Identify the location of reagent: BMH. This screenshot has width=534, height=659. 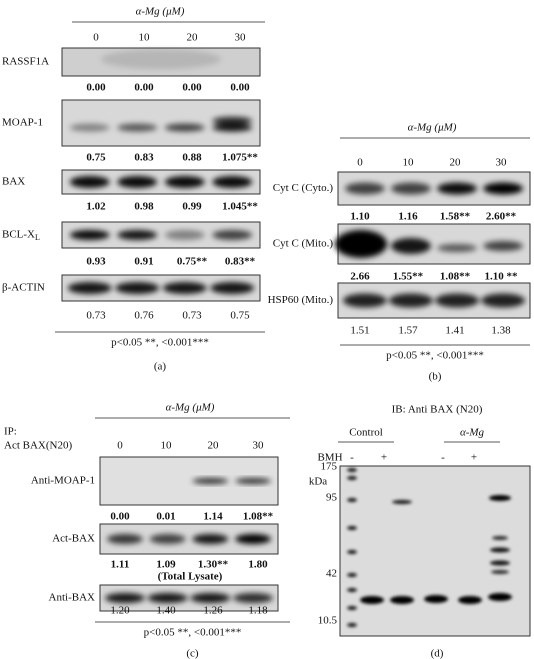
(329, 458).